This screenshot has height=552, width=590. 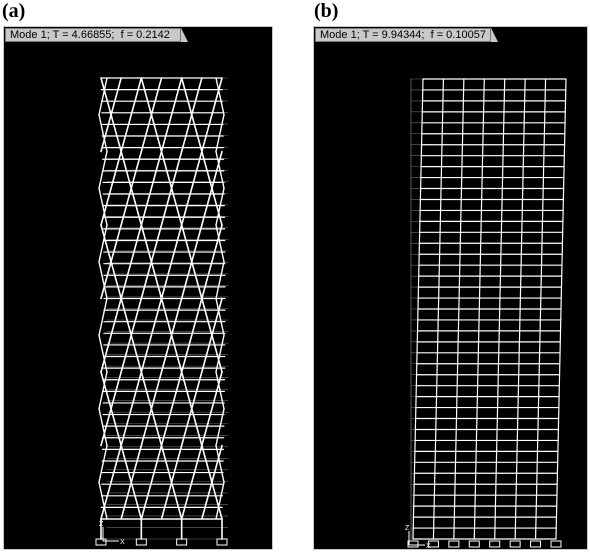 I want to click on panel-b-title: Mode 1; T = 9.94344; f = 0.10057, so click(x=403, y=35).